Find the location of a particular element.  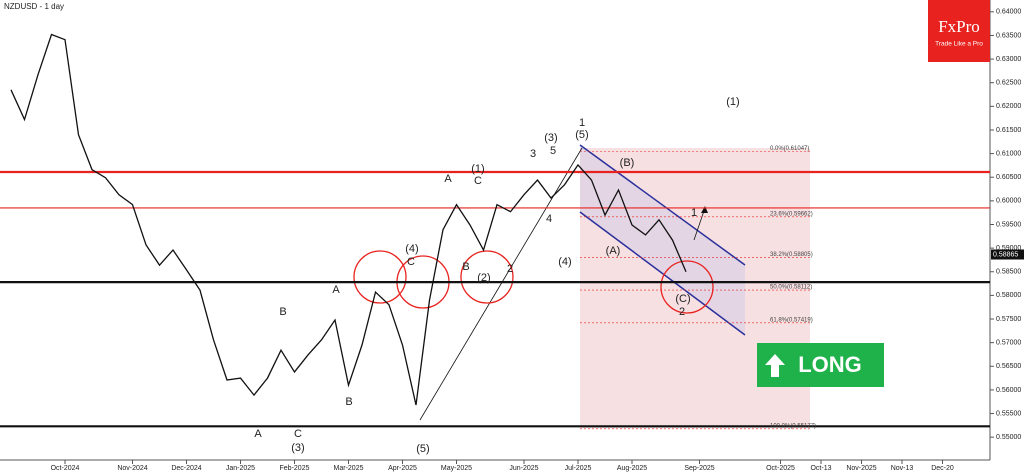

y-tick-label: 0.56000 is located at coordinates (1008, 390).